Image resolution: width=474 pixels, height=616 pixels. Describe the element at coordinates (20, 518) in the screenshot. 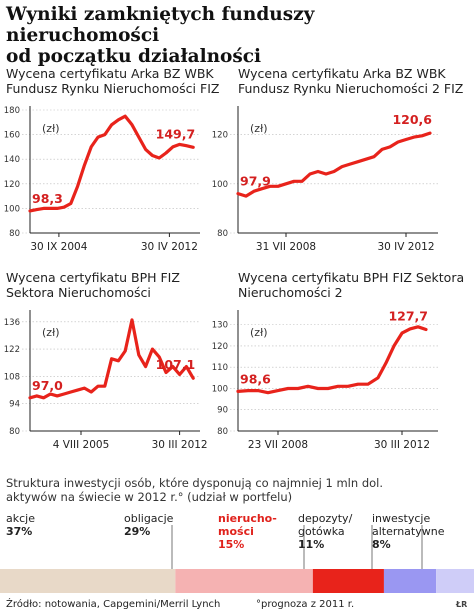

I see `segment-name: akcje` at that location.